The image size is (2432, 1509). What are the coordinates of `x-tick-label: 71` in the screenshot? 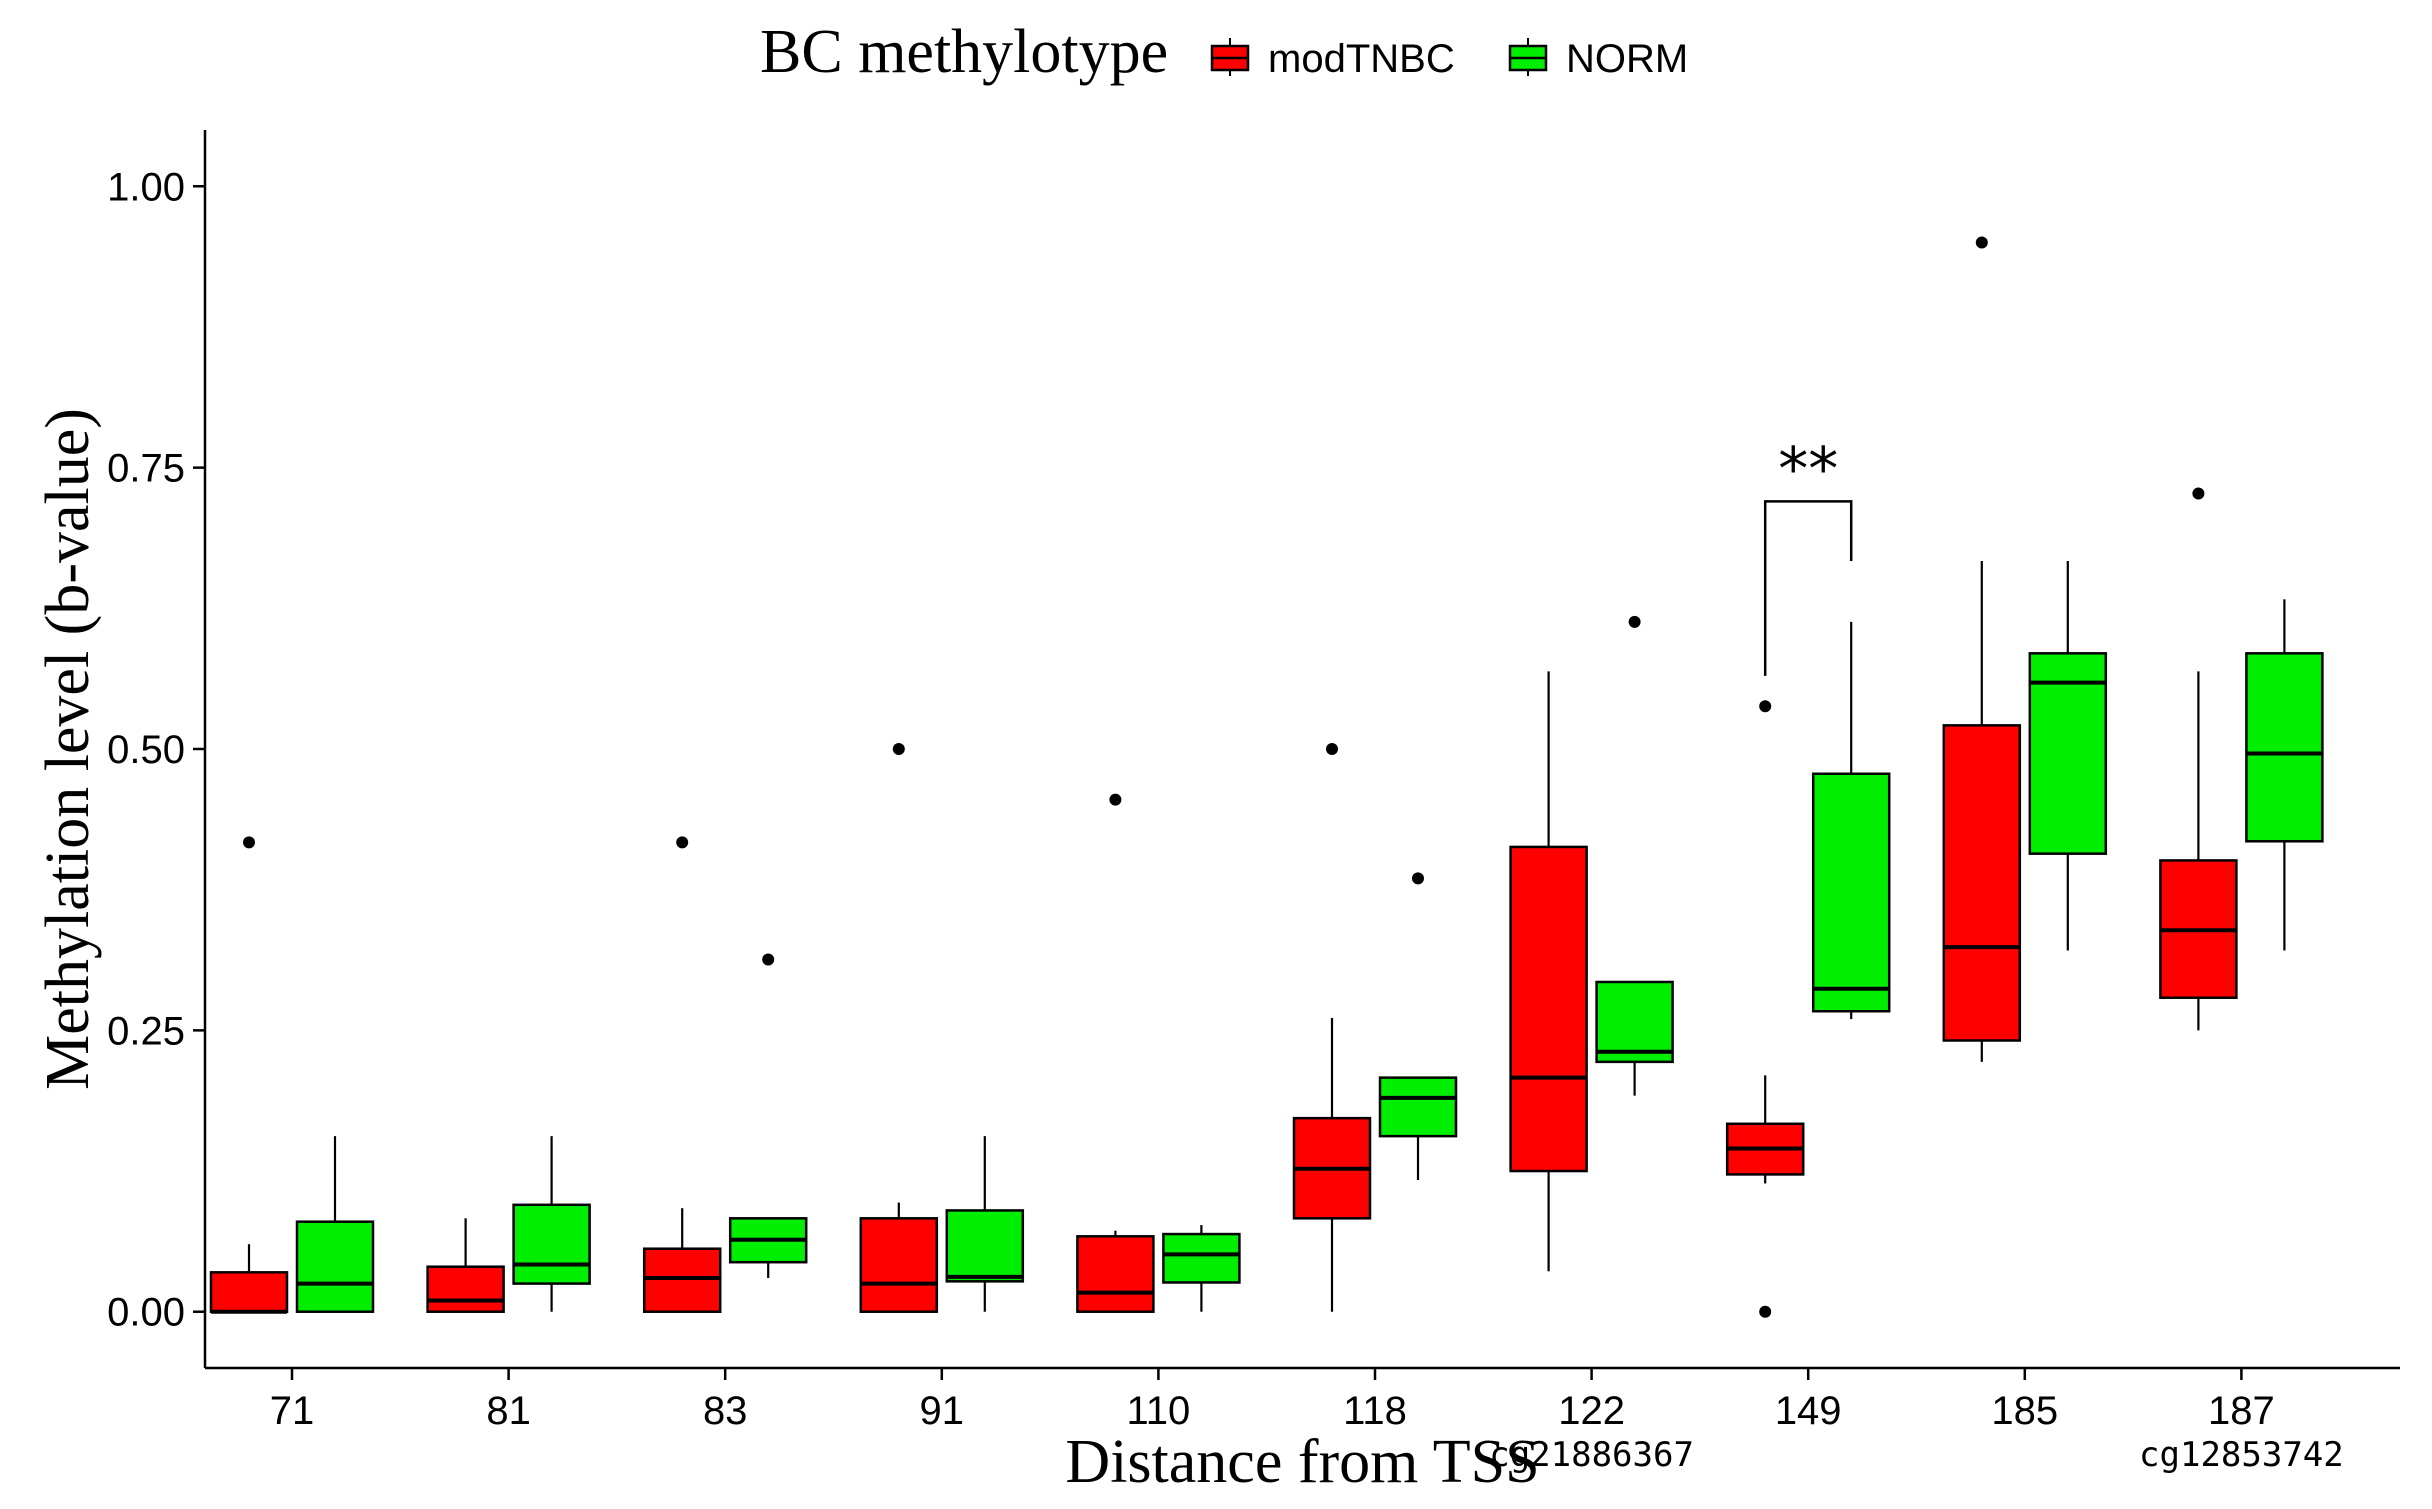 It's located at (292, 1411).